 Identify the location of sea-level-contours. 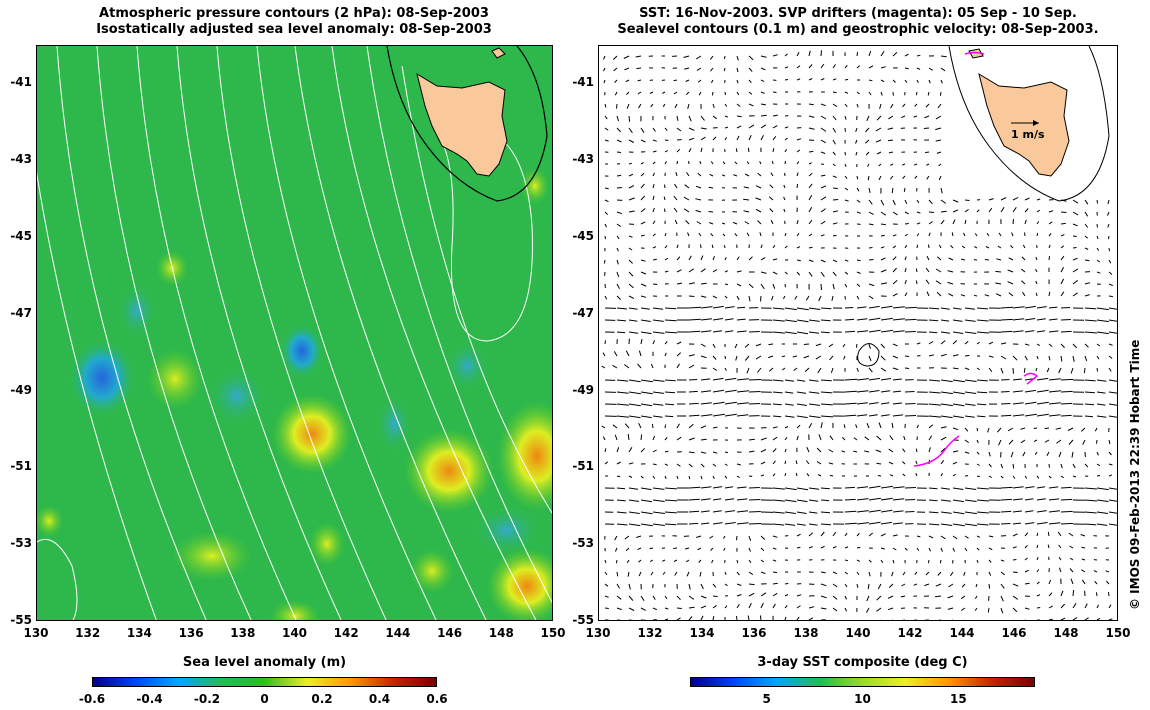
(983, 206).